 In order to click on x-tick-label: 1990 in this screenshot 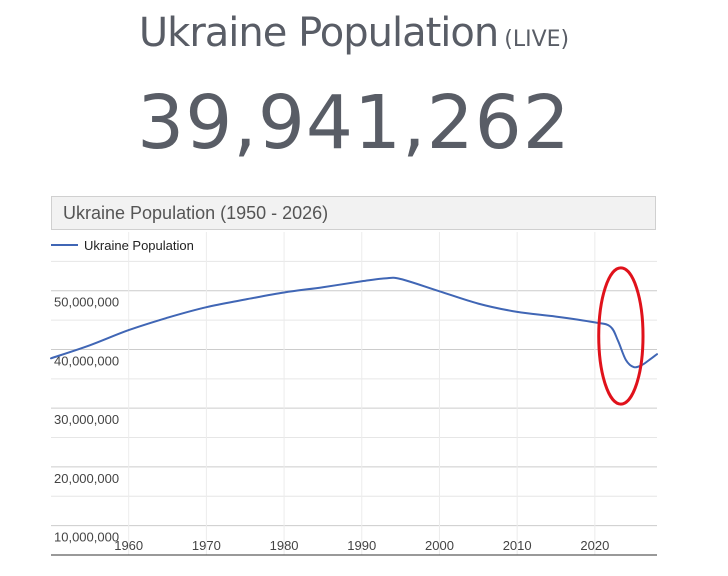, I will do `click(361, 545)`.